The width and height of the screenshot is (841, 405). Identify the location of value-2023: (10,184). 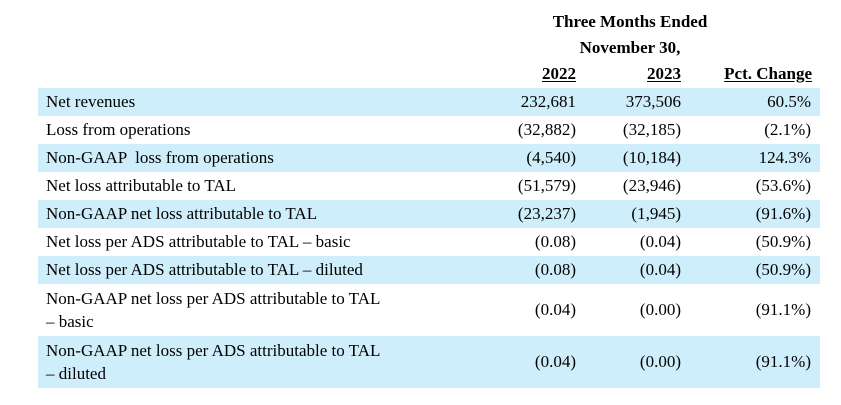
(651, 157).